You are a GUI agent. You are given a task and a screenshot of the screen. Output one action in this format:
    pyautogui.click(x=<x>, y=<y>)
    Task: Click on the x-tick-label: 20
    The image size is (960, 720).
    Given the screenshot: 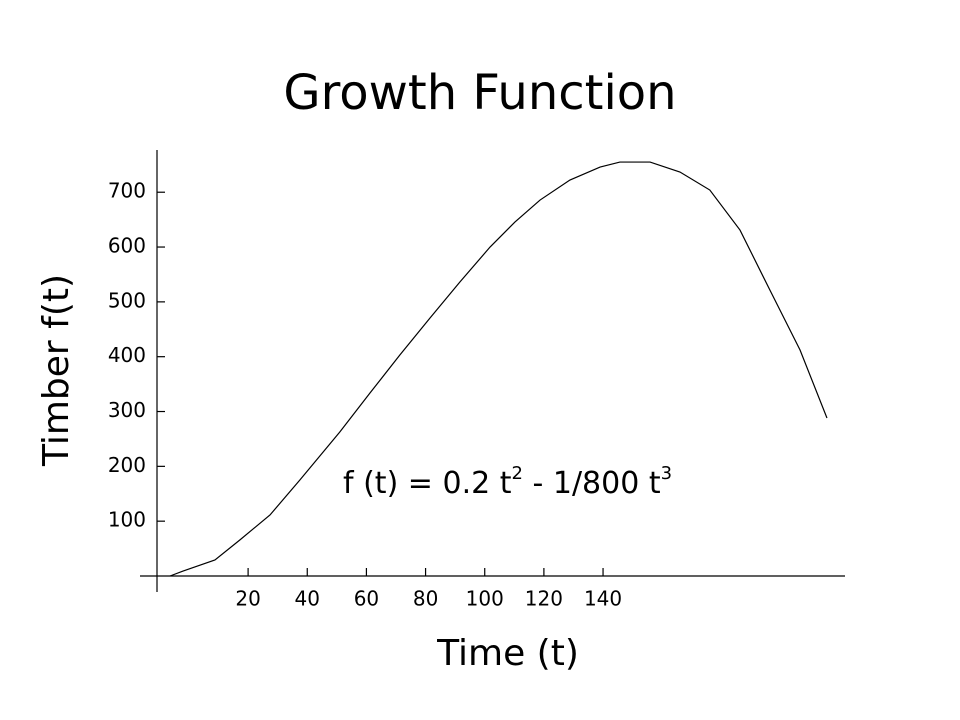 What is the action you would take?
    pyautogui.click(x=247, y=599)
    